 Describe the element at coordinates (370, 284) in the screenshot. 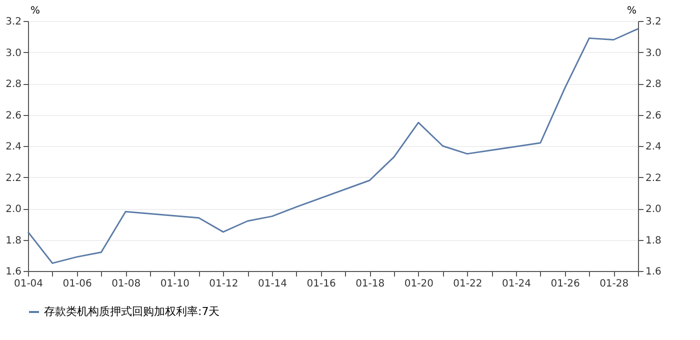

I see `x-tick-label: 01-18` at that location.